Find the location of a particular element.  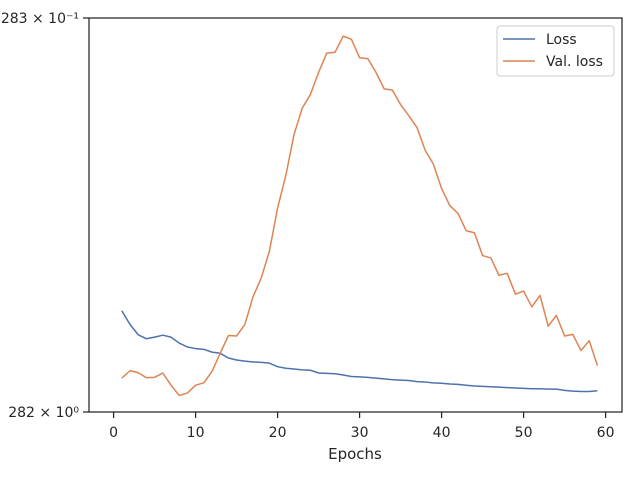

y-tick-label: 283 × 10⁻¹ is located at coordinates (40, 19).